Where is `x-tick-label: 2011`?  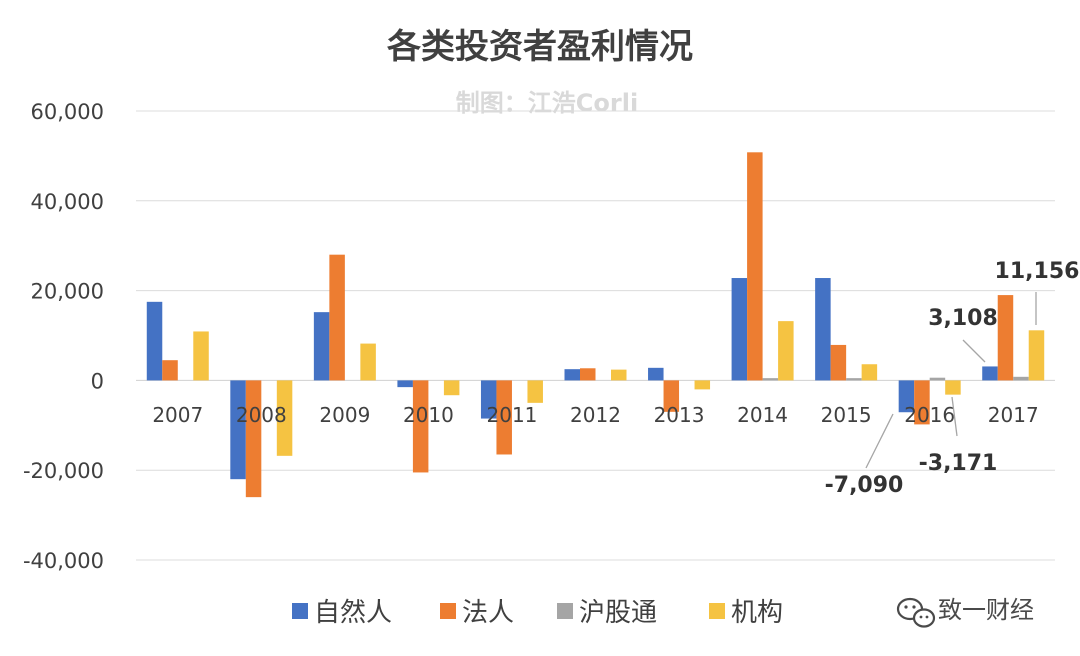 x-tick-label: 2011 is located at coordinates (512, 415).